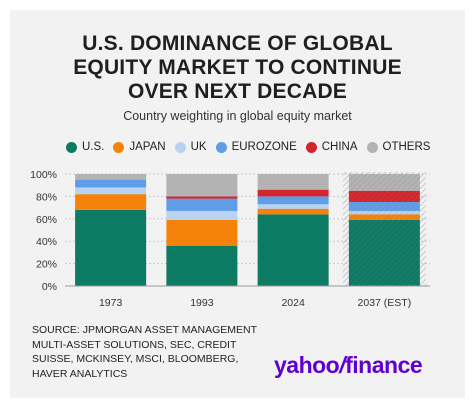 Image resolution: width=475 pixels, height=408 pixels. I want to click on title-line-2: EQUITY MARKET TO CONTINUE, so click(237, 67).